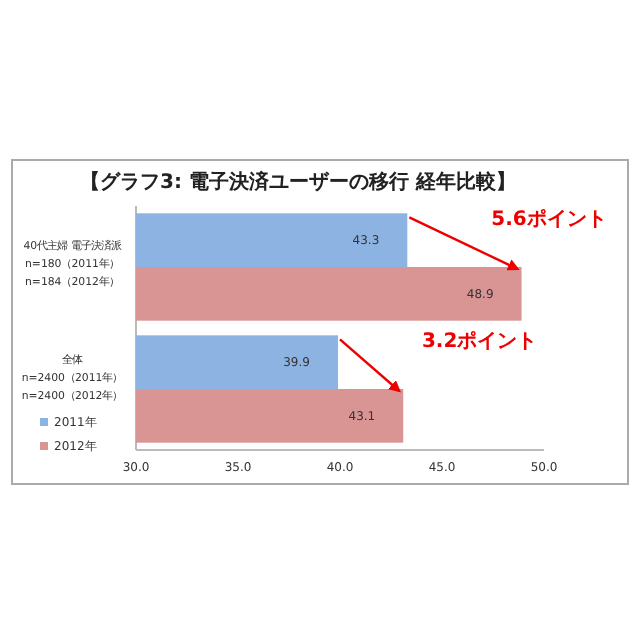 This screenshot has width=640, height=640. I want to click on chart-title: 【グラフ3: 電子決済ユーザーの移行 経年比較】, so click(298, 182).